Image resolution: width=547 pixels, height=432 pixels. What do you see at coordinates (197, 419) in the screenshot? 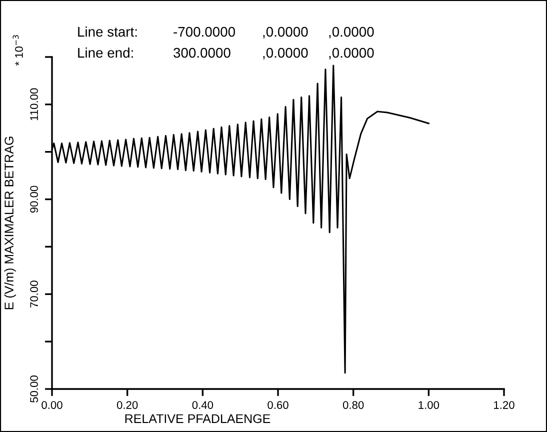
I see `x-axis-title: RELATIVE PFADLAENGE` at bounding box center [197, 419].